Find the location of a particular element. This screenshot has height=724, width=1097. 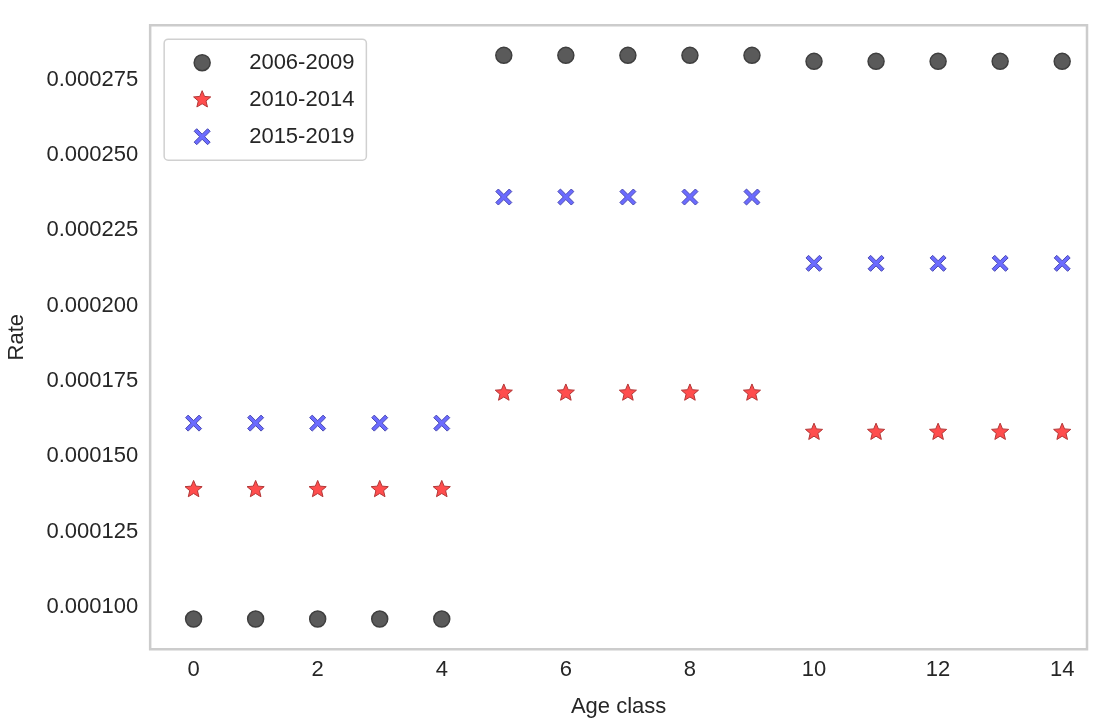

y-tick-label: 0.000125 is located at coordinates (92, 530).